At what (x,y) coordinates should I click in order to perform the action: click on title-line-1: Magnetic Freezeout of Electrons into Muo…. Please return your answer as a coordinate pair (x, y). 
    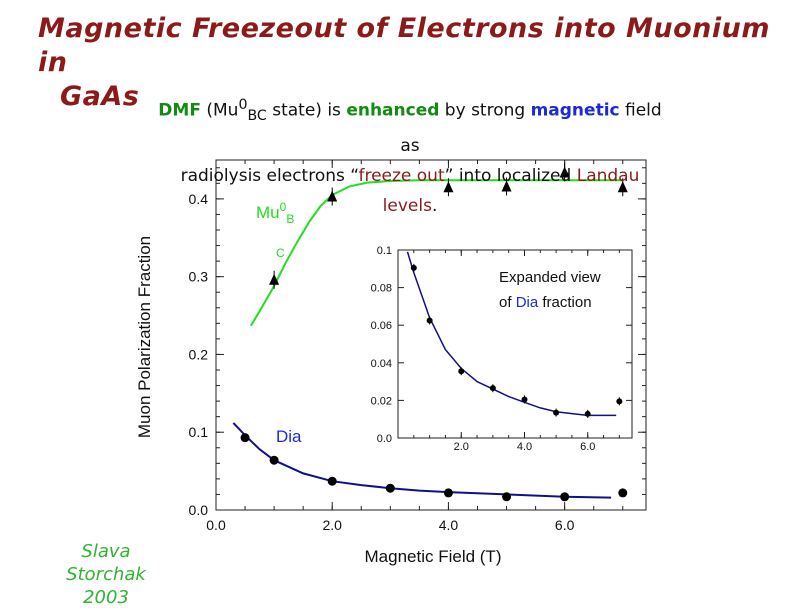
    Looking at the image, I should click on (404, 45).